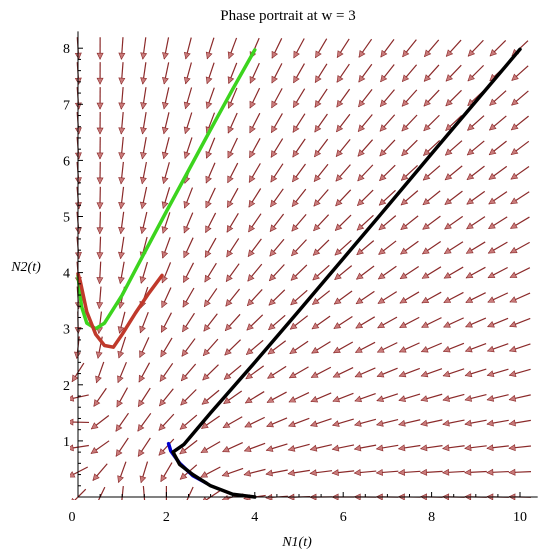 The width and height of the screenshot is (550, 553). Describe the element at coordinates (66, 105) in the screenshot. I see `y-tick-label: 7` at that location.